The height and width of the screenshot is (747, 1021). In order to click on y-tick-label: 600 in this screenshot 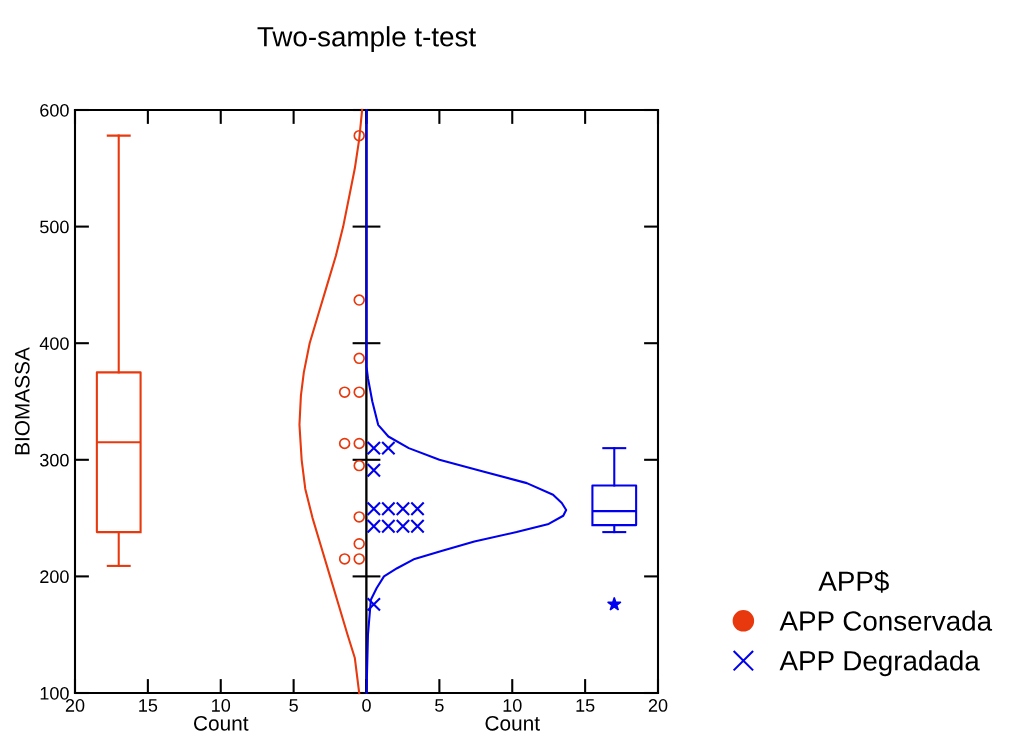, I will do `click(54, 110)`.